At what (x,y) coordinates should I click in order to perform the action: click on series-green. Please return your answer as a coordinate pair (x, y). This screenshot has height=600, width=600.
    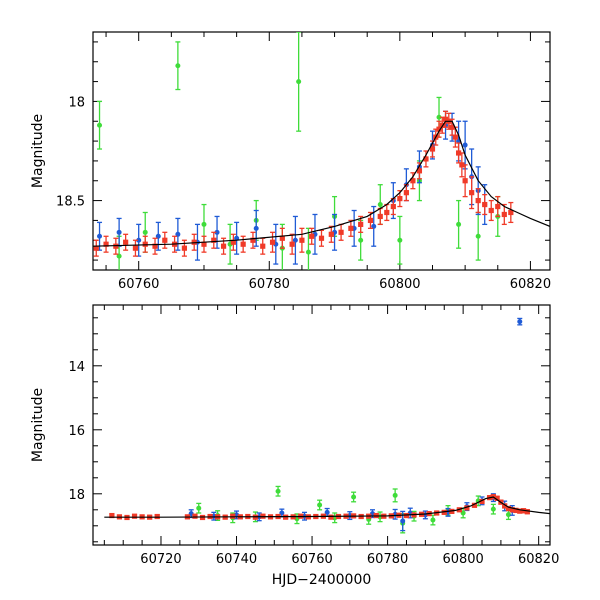
    Looking at the image, I should click on (353, 509).